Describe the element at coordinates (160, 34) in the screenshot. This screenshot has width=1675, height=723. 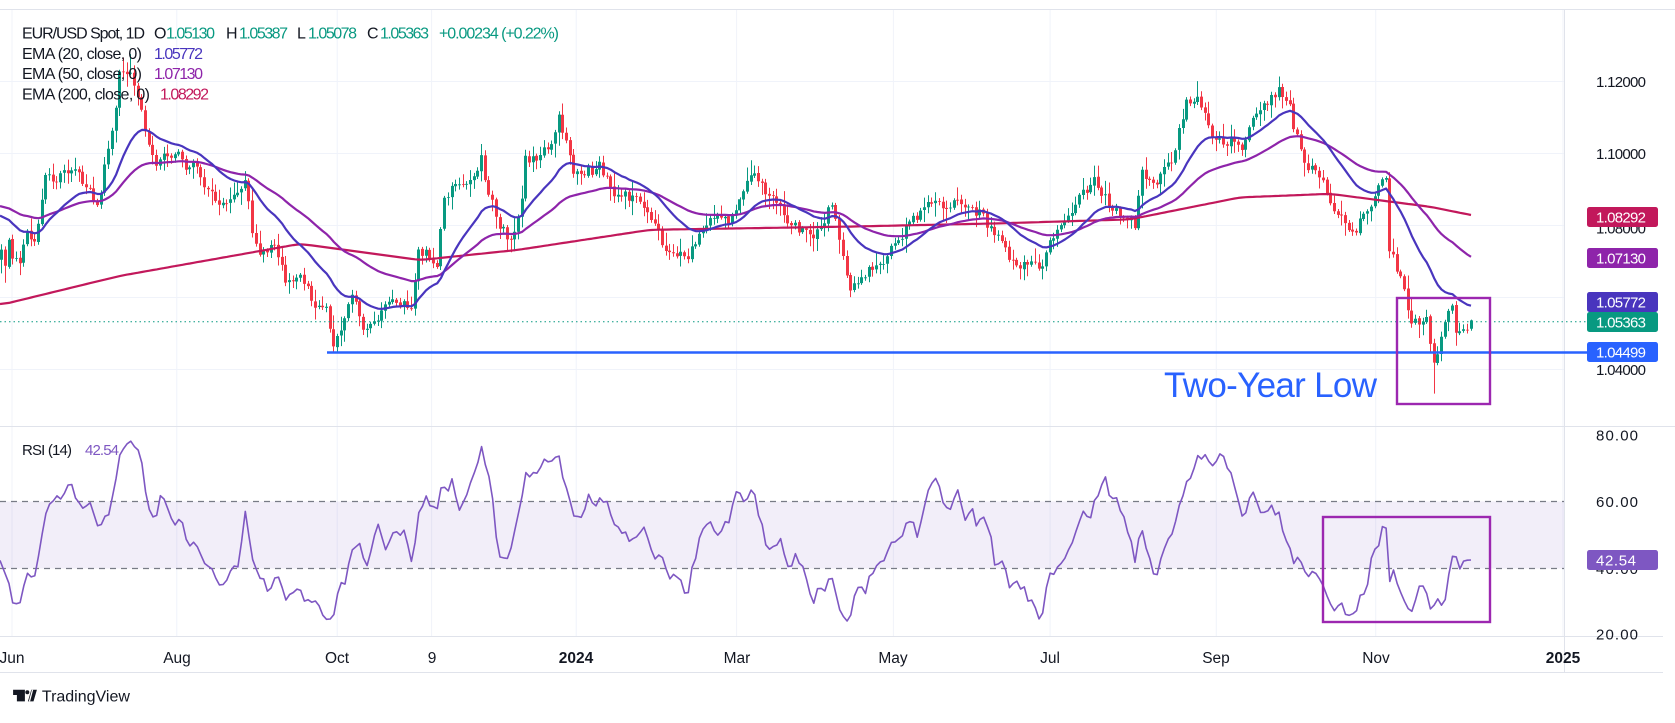
I see `svg-text: O` at that location.